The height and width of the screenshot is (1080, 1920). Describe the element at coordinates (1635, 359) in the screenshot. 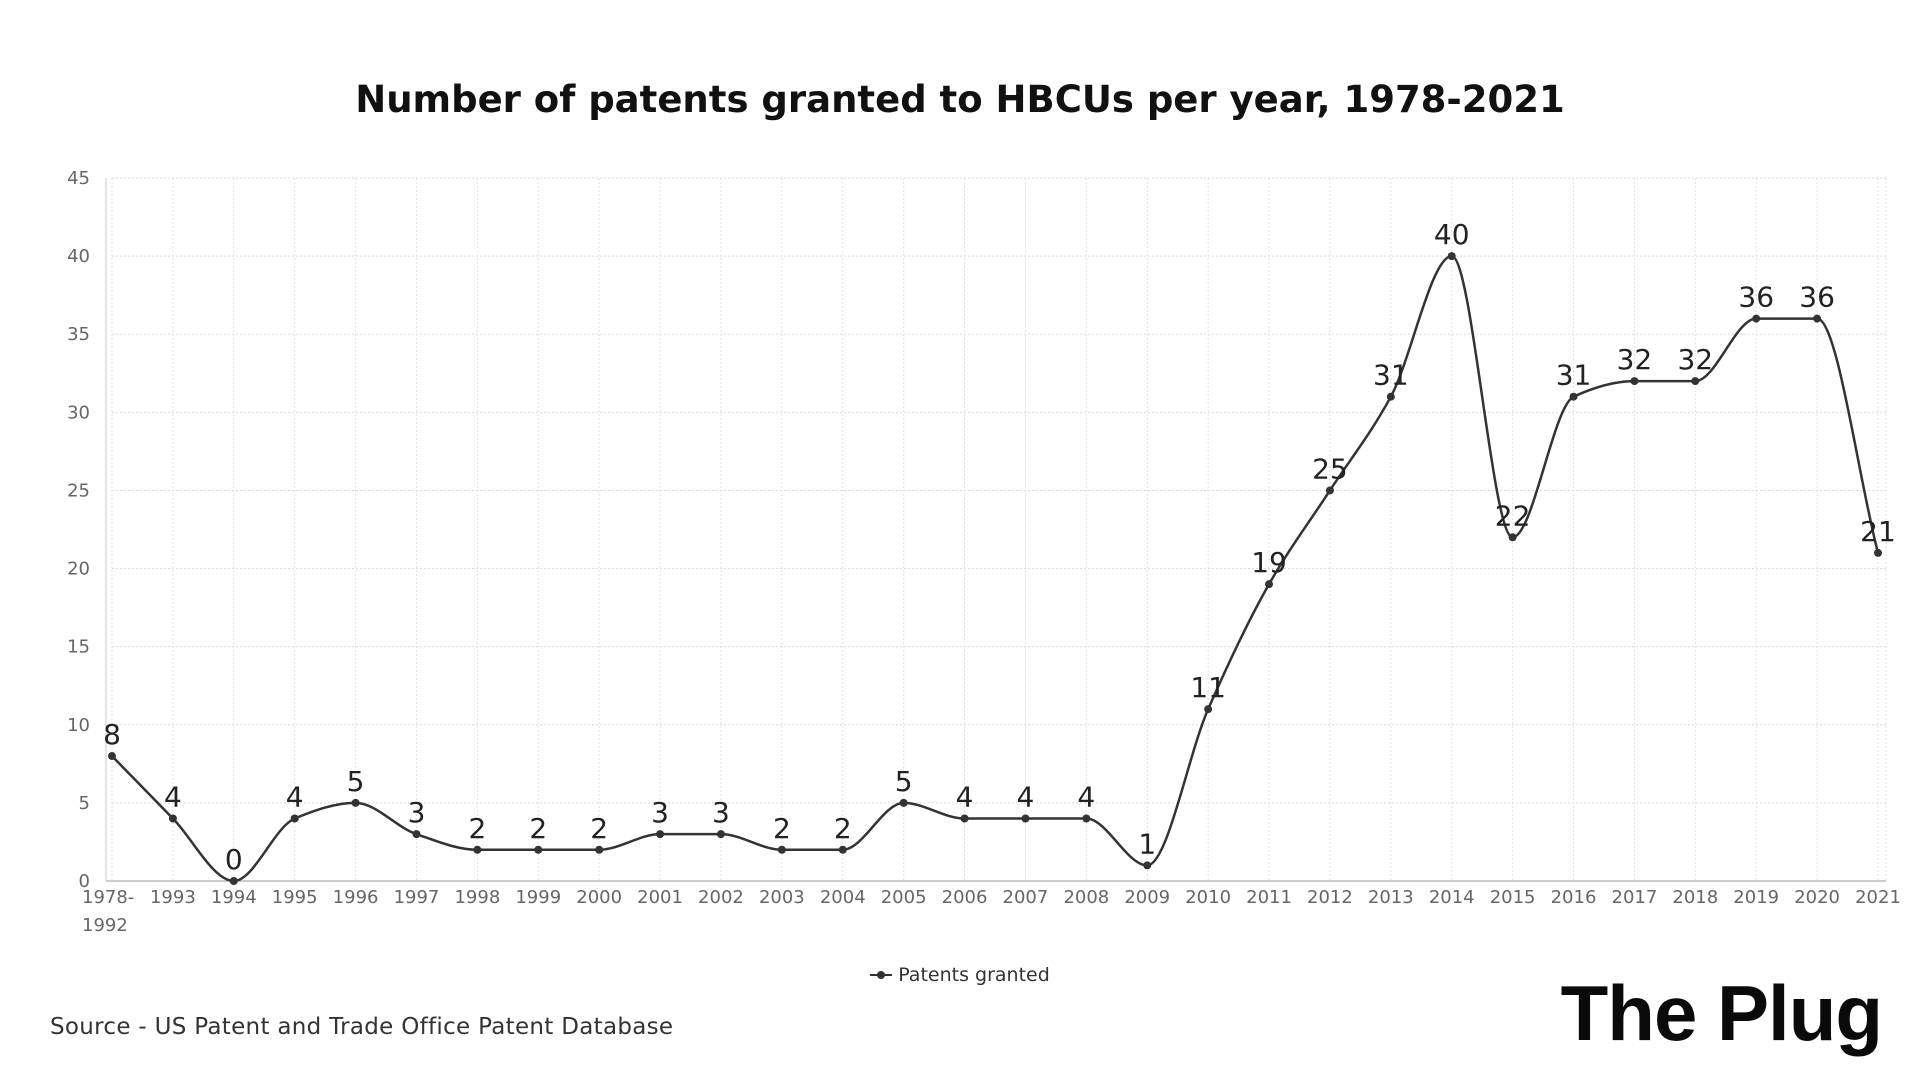

I see `data-label: 32` at that location.